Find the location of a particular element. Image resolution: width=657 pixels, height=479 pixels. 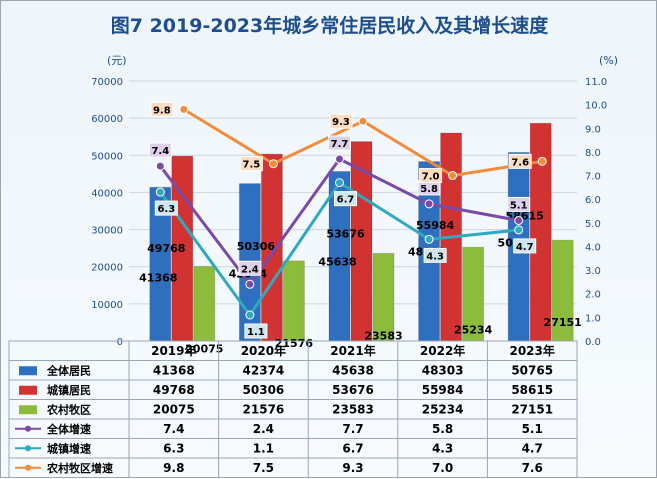

x-tick-label: 2020年 is located at coordinates (263, 350).